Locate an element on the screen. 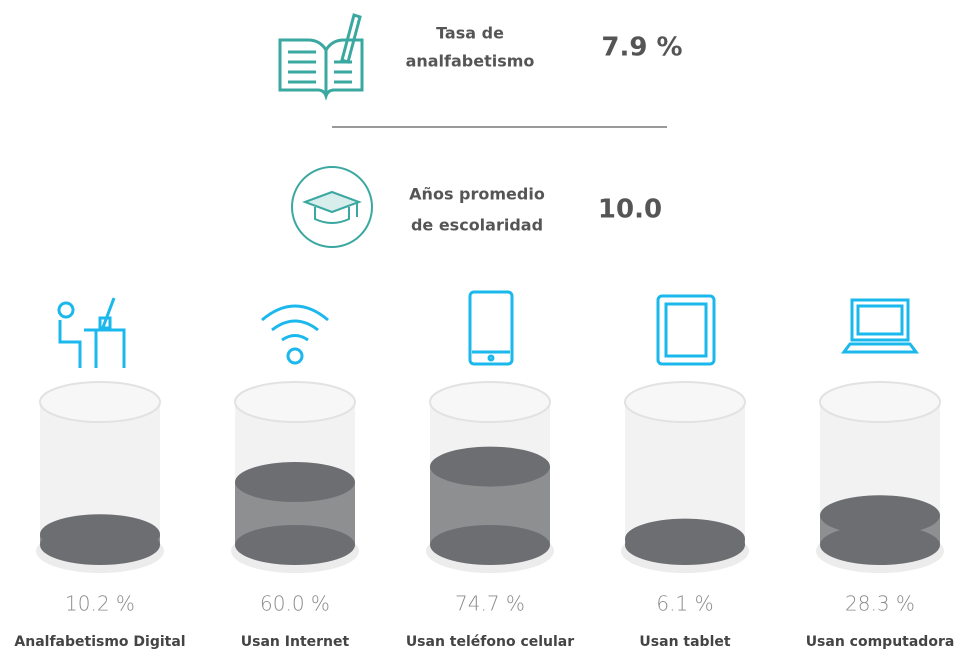 This screenshot has width=965, height=655. device-icons is located at coordinates (488, 329).